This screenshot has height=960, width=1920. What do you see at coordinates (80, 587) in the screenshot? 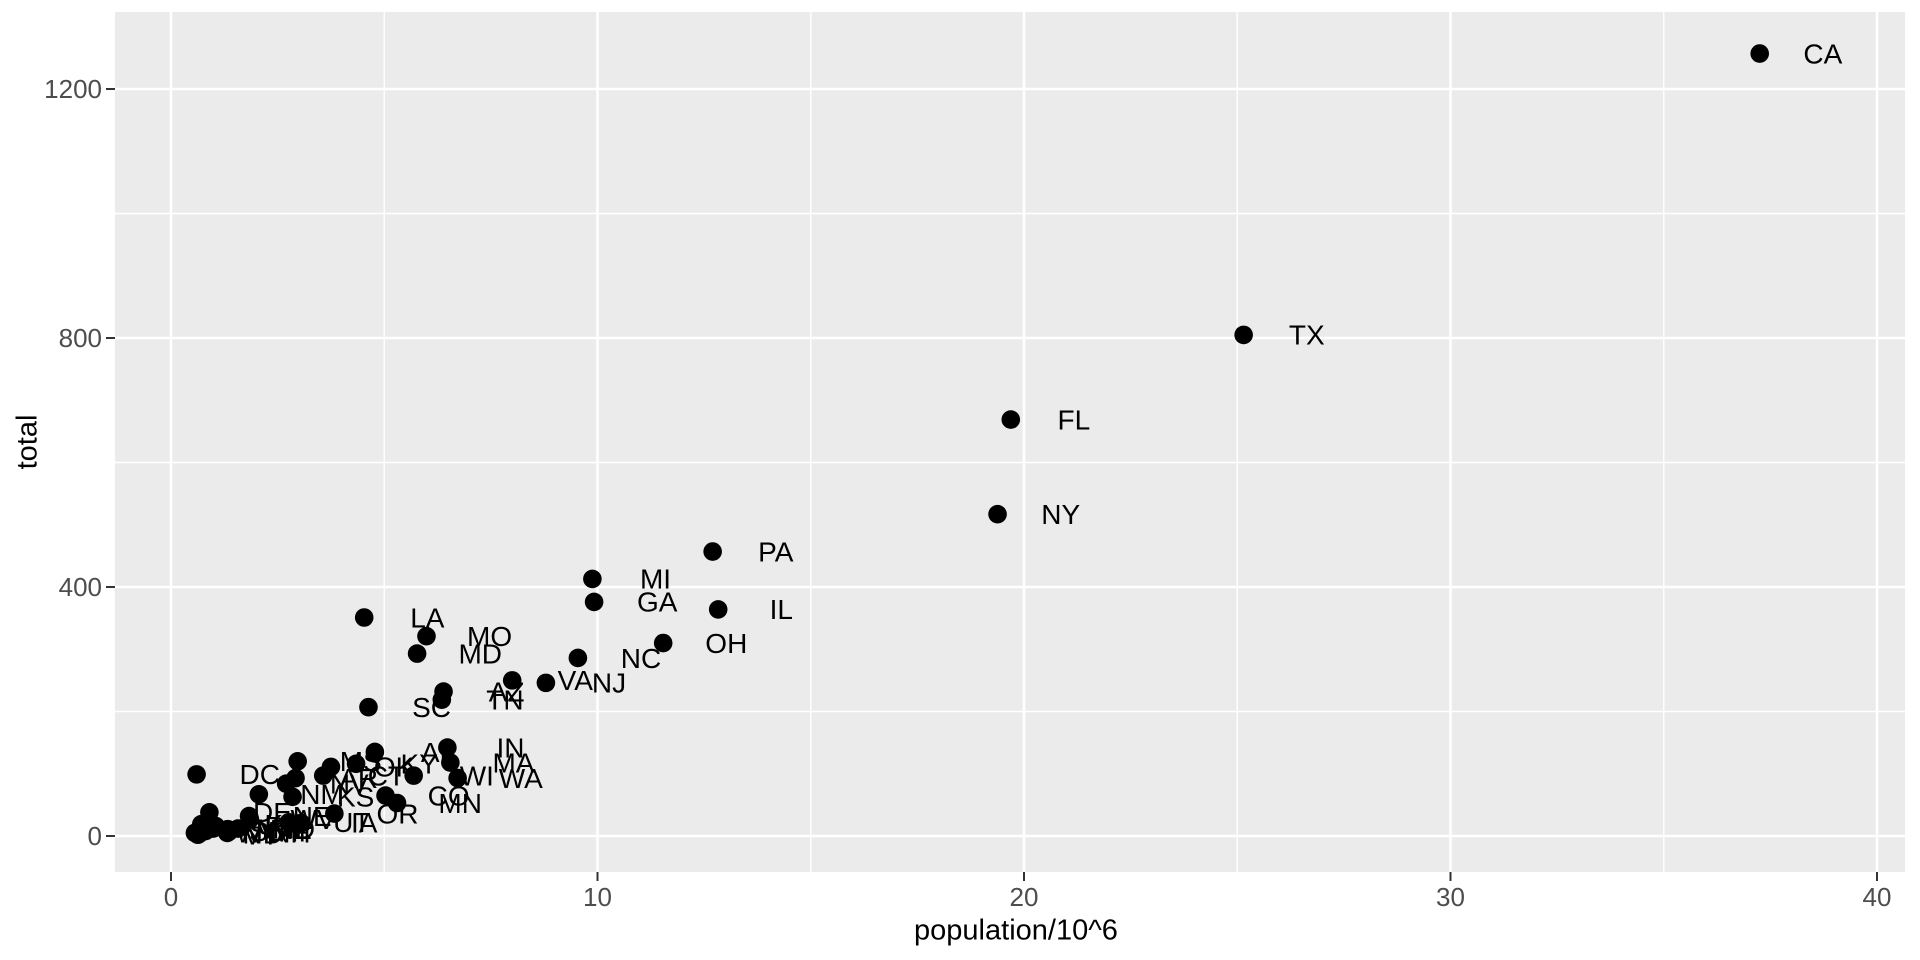
I see `y-tick-label: 400` at bounding box center [80, 587].